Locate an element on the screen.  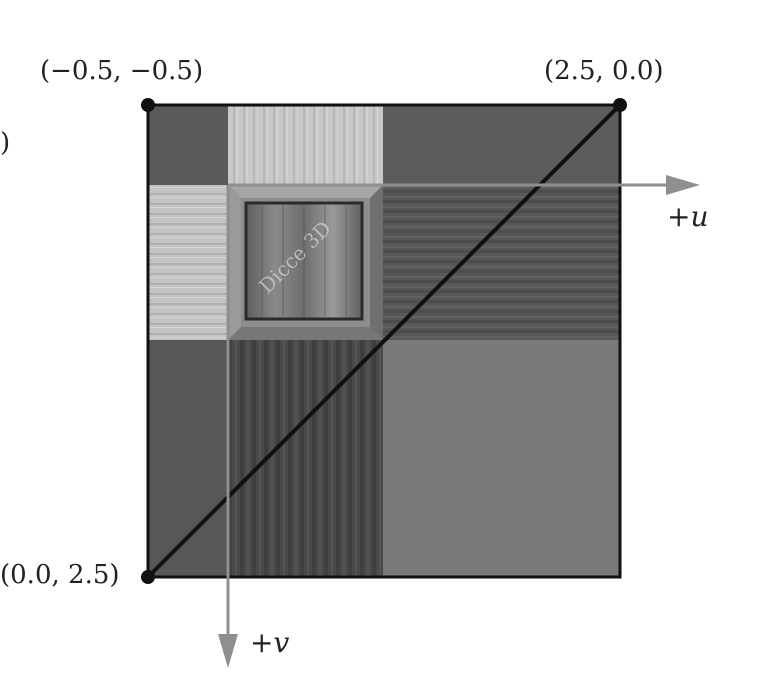
tile-top-left is located at coordinates (188, 145).